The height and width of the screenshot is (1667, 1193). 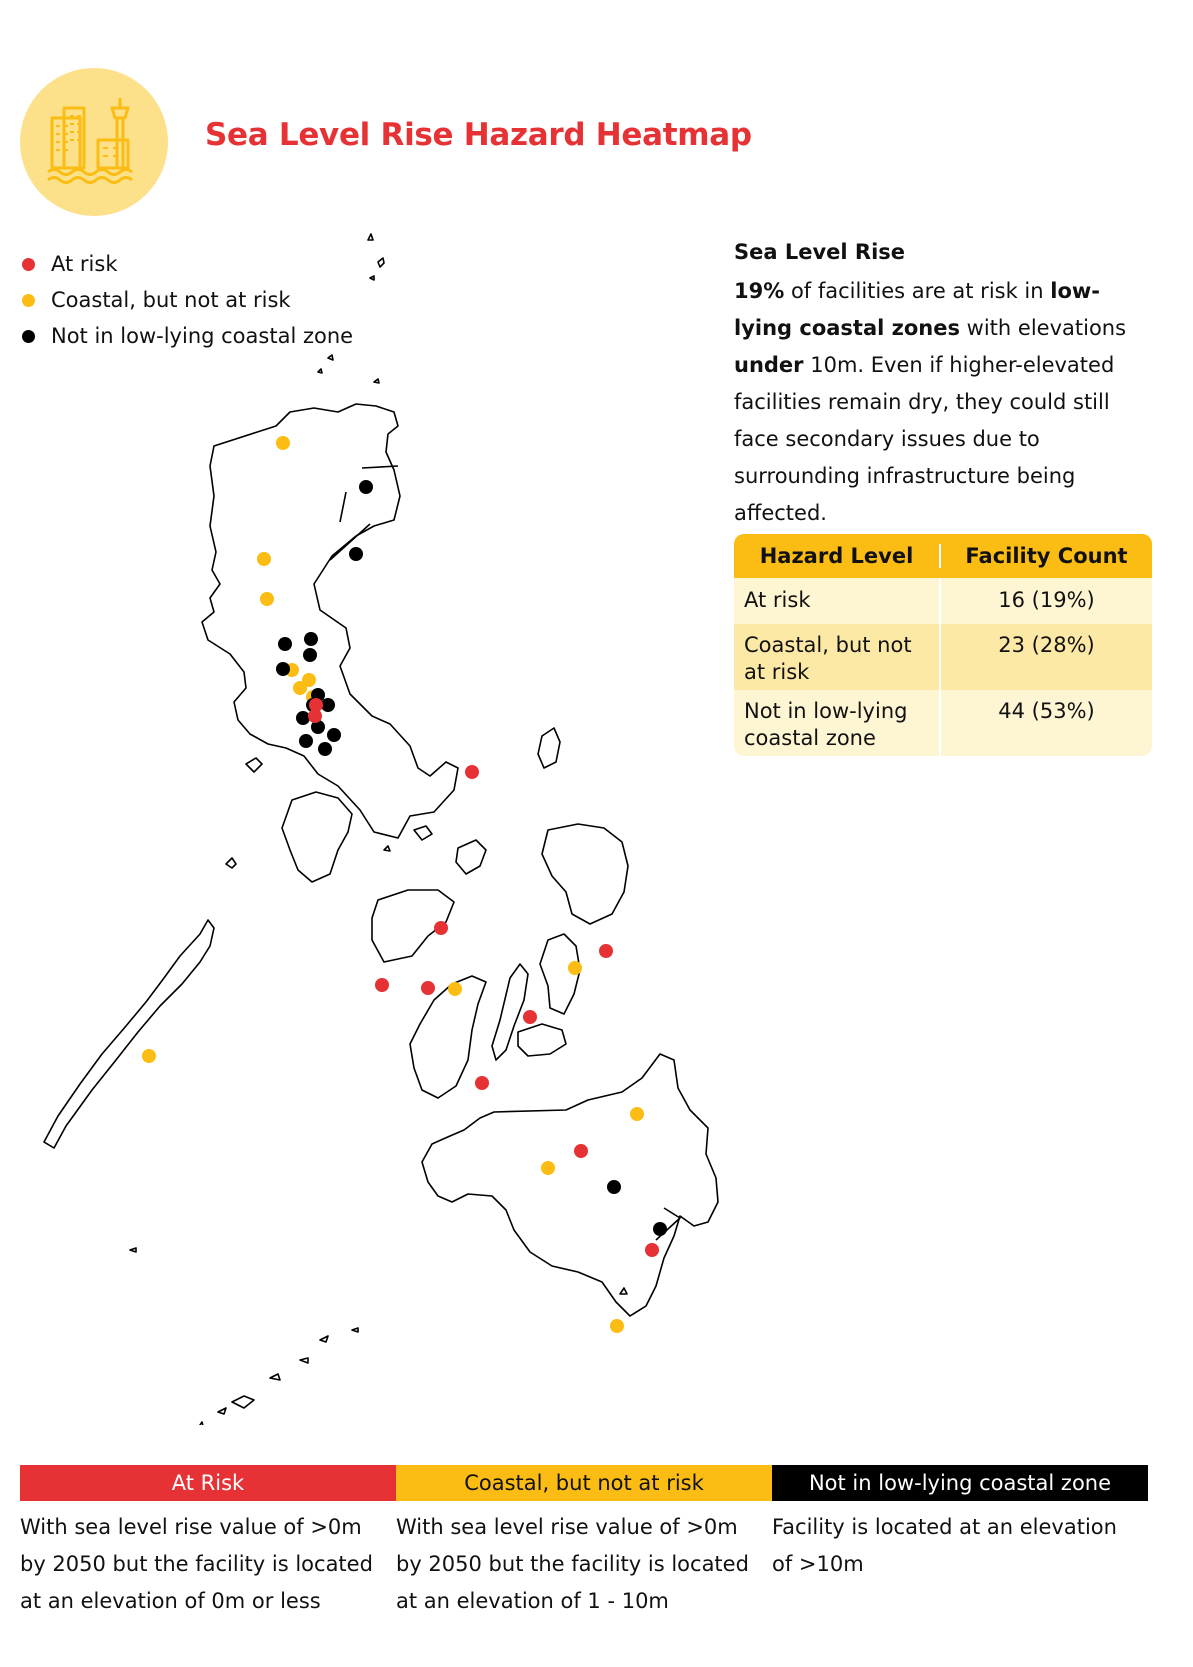 I want to click on legend-item-coastal: Coastal, but not at risk, so click(x=187, y=300).